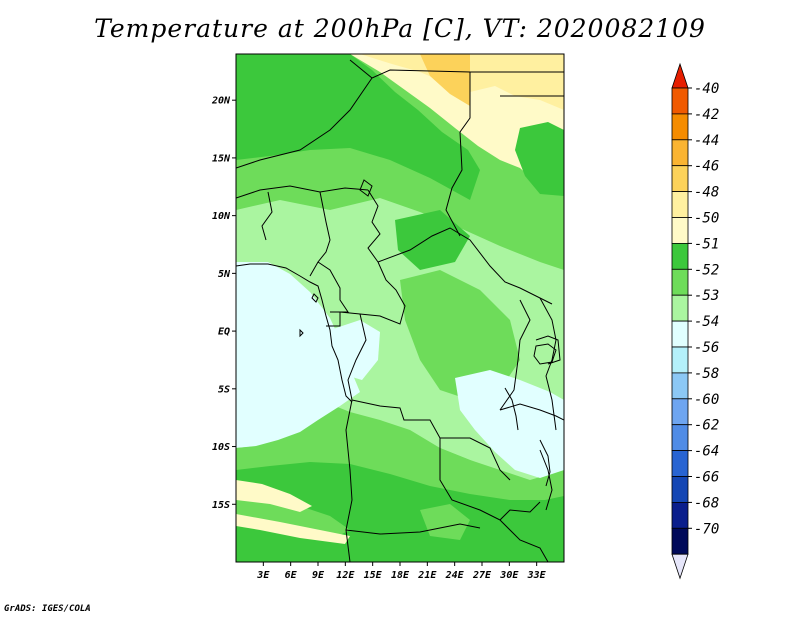  Describe the element at coordinates (221, 505) in the screenshot. I see `lat-tick-label: 15S` at that location.